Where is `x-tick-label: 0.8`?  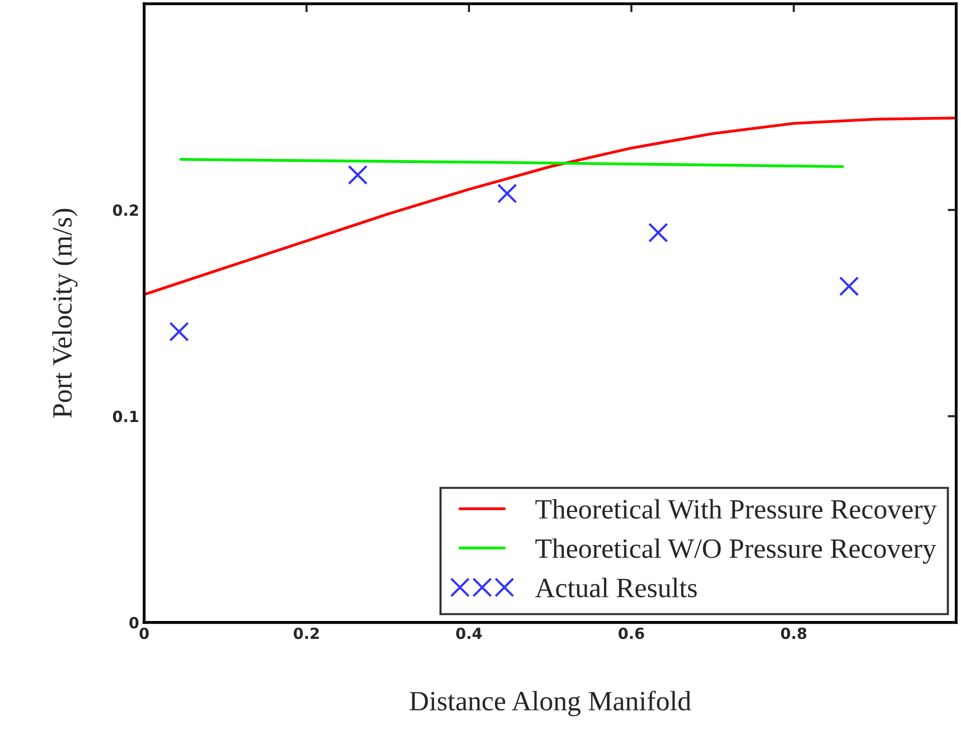
x-tick-label: 0.8 is located at coordinates (793, 634).